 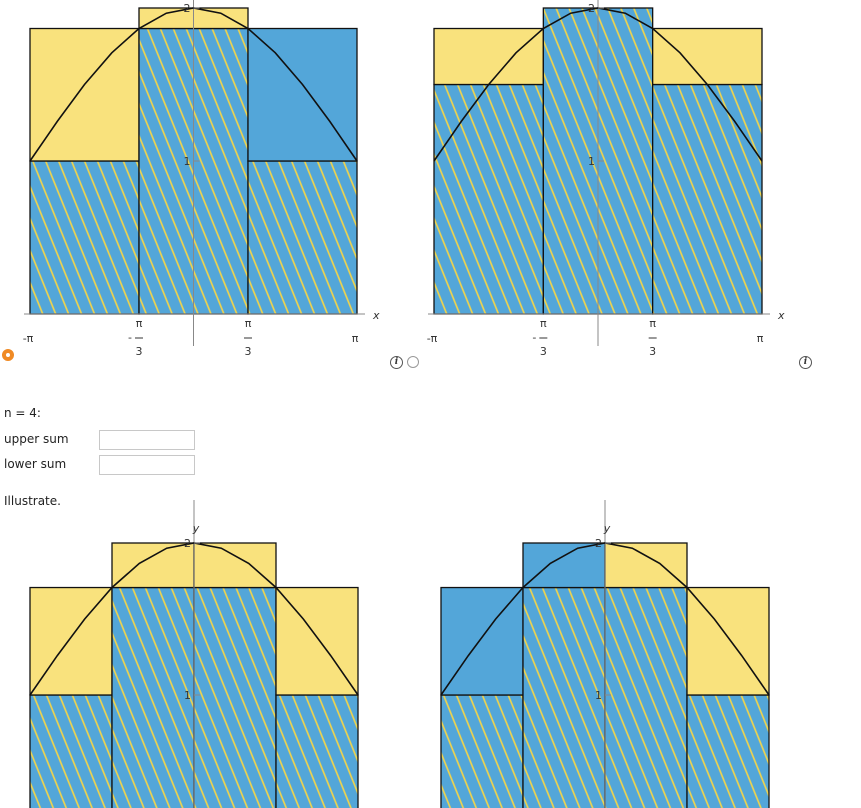 I want to click on graph-lower-left: 1 2y, so click(x=194, y=654).